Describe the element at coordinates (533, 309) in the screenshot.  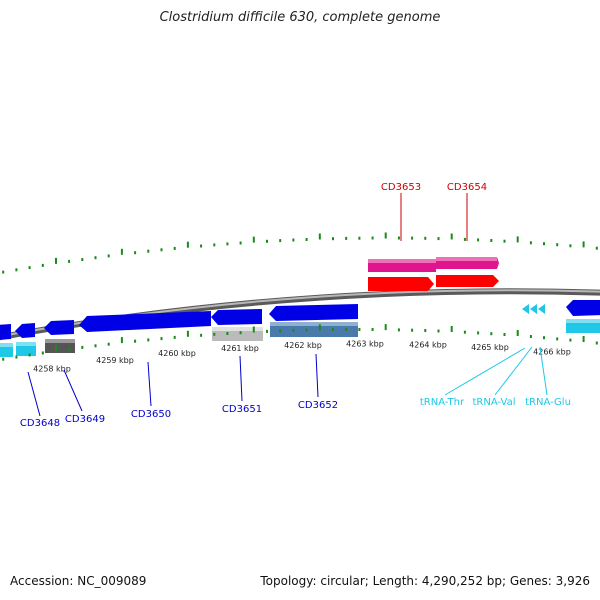
I see `trna-val` at that location.